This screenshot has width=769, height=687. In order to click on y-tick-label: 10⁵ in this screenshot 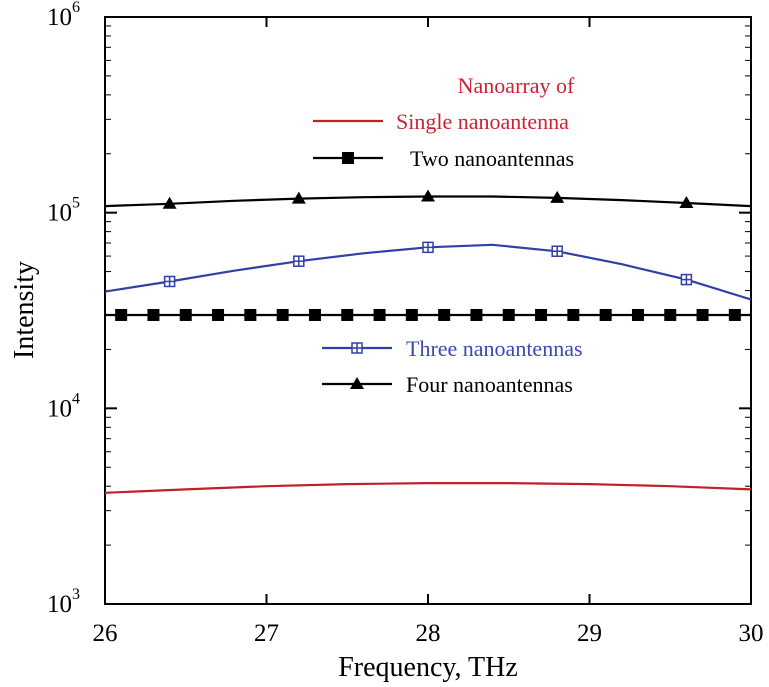, I will do `click(63, 211)`.